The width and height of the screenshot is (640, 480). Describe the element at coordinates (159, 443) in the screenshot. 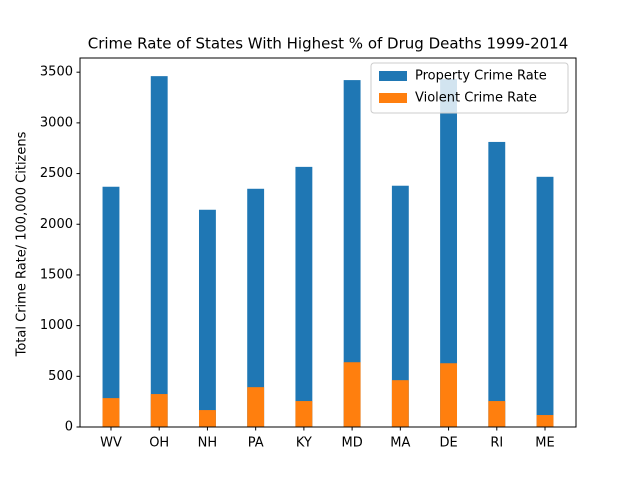

I see `x-tick-label: OH` at that location.